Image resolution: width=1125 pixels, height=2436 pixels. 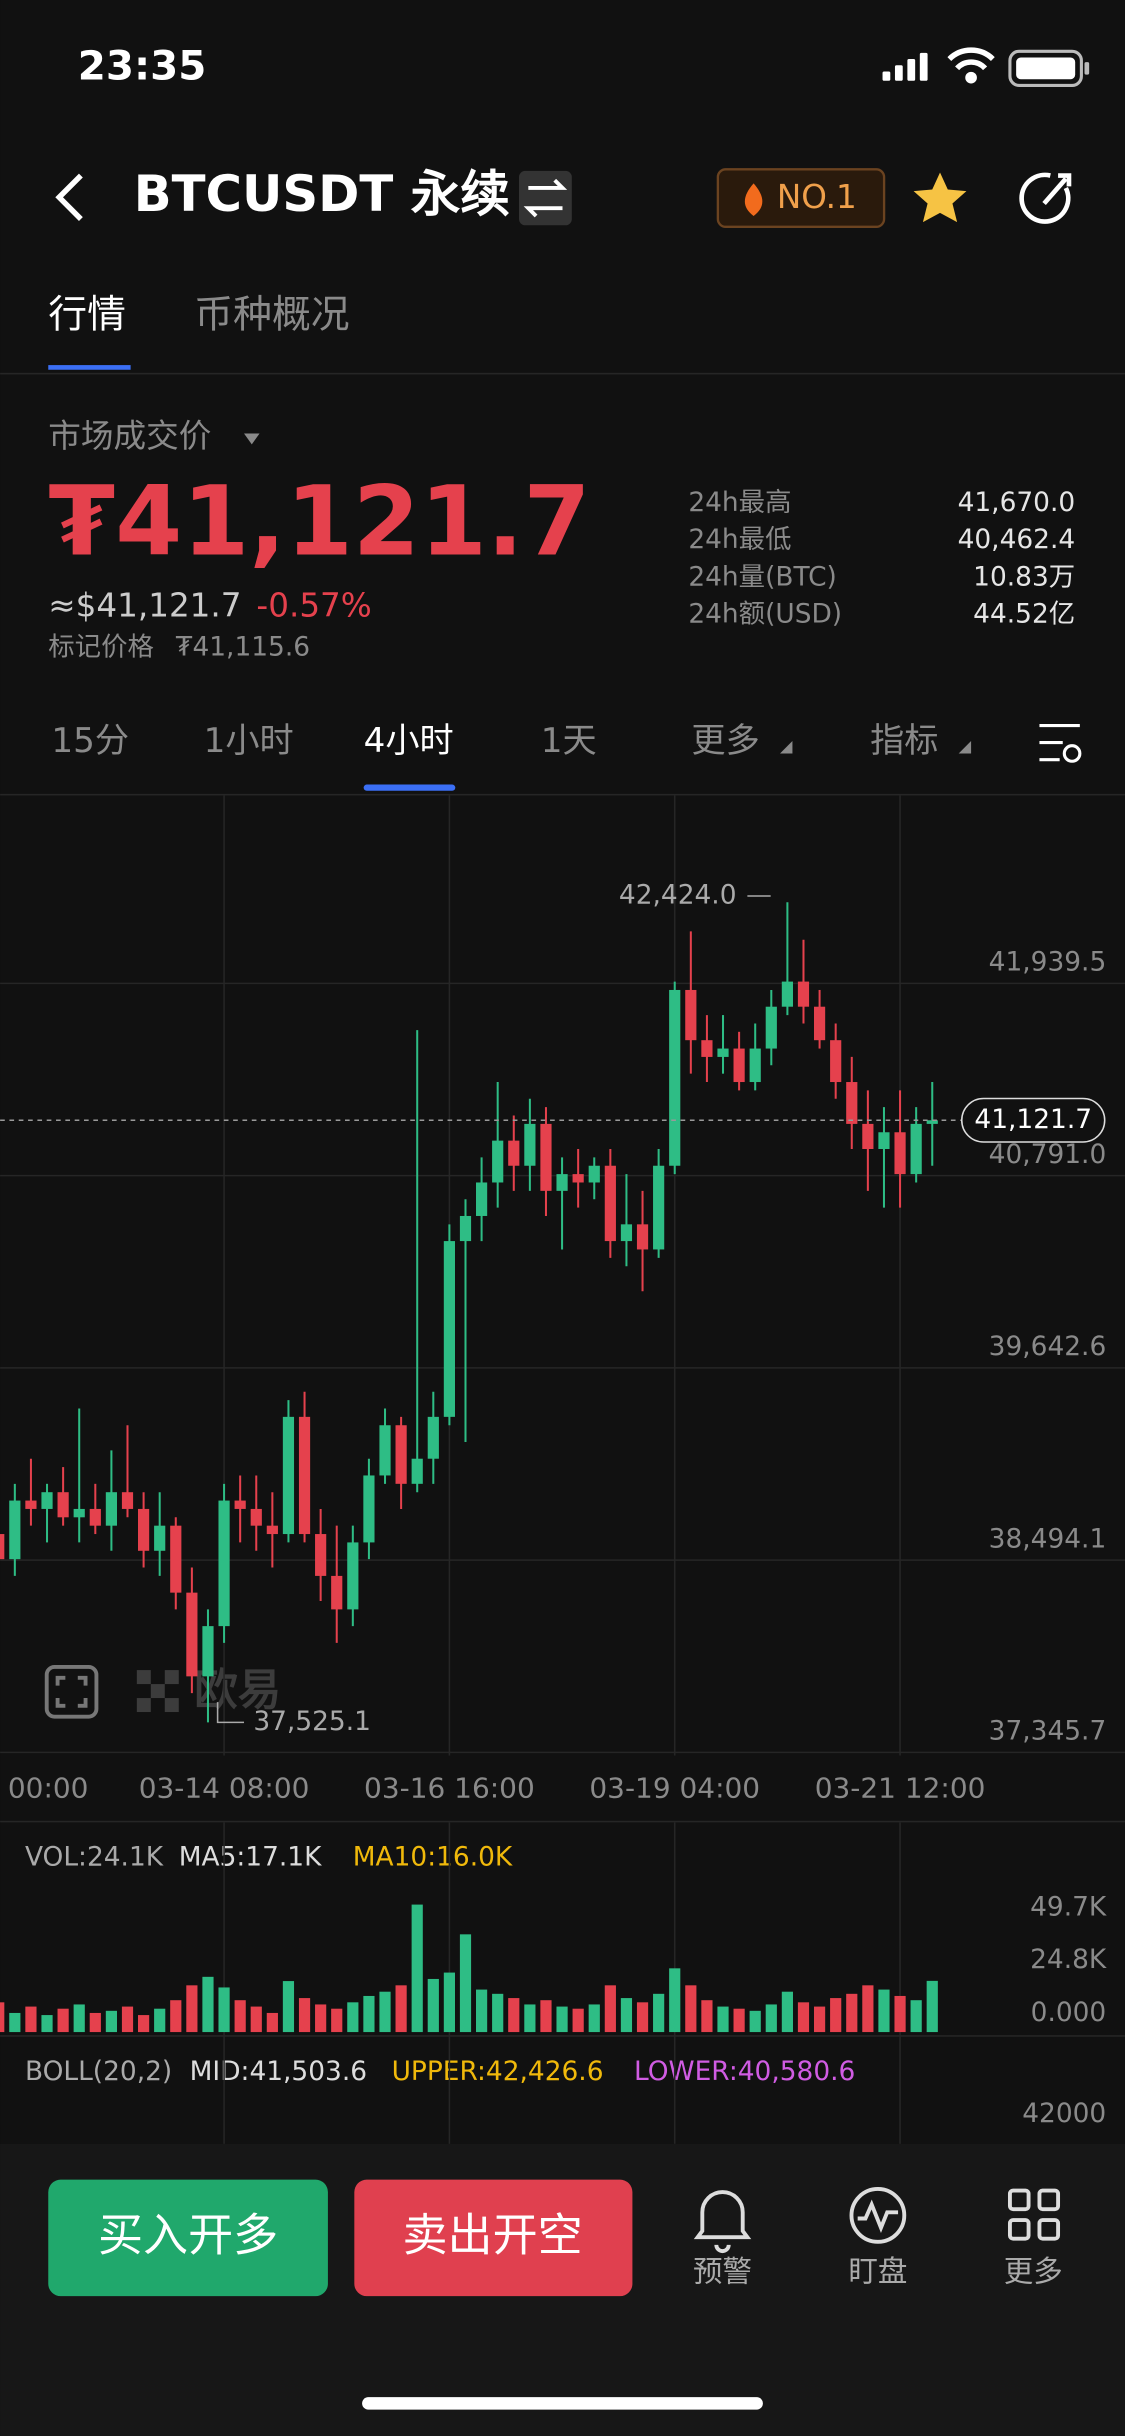 I want to click on low-marker-line, so click(x=230, y=1713).